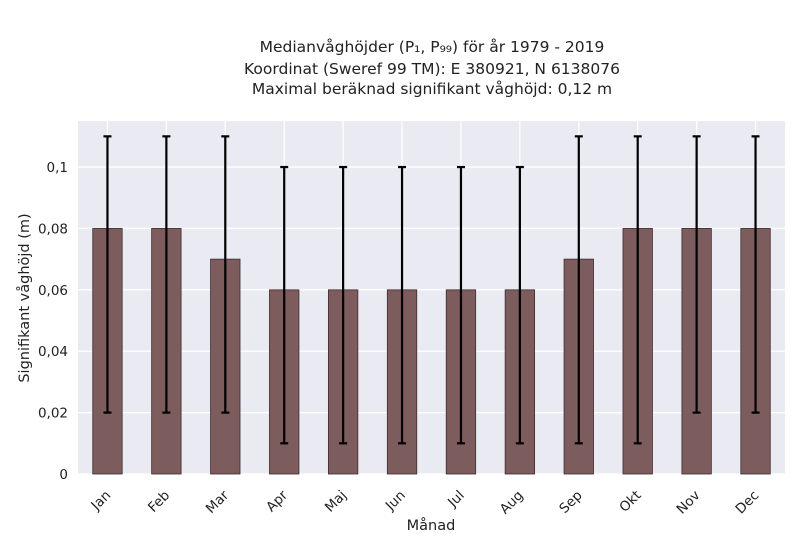 This screenshot has height=550, width=800. What do you see at coordinates (53, 229) in the screenshot?
I see `y-tick-label: 0,08` at bounding box center [53, 229].